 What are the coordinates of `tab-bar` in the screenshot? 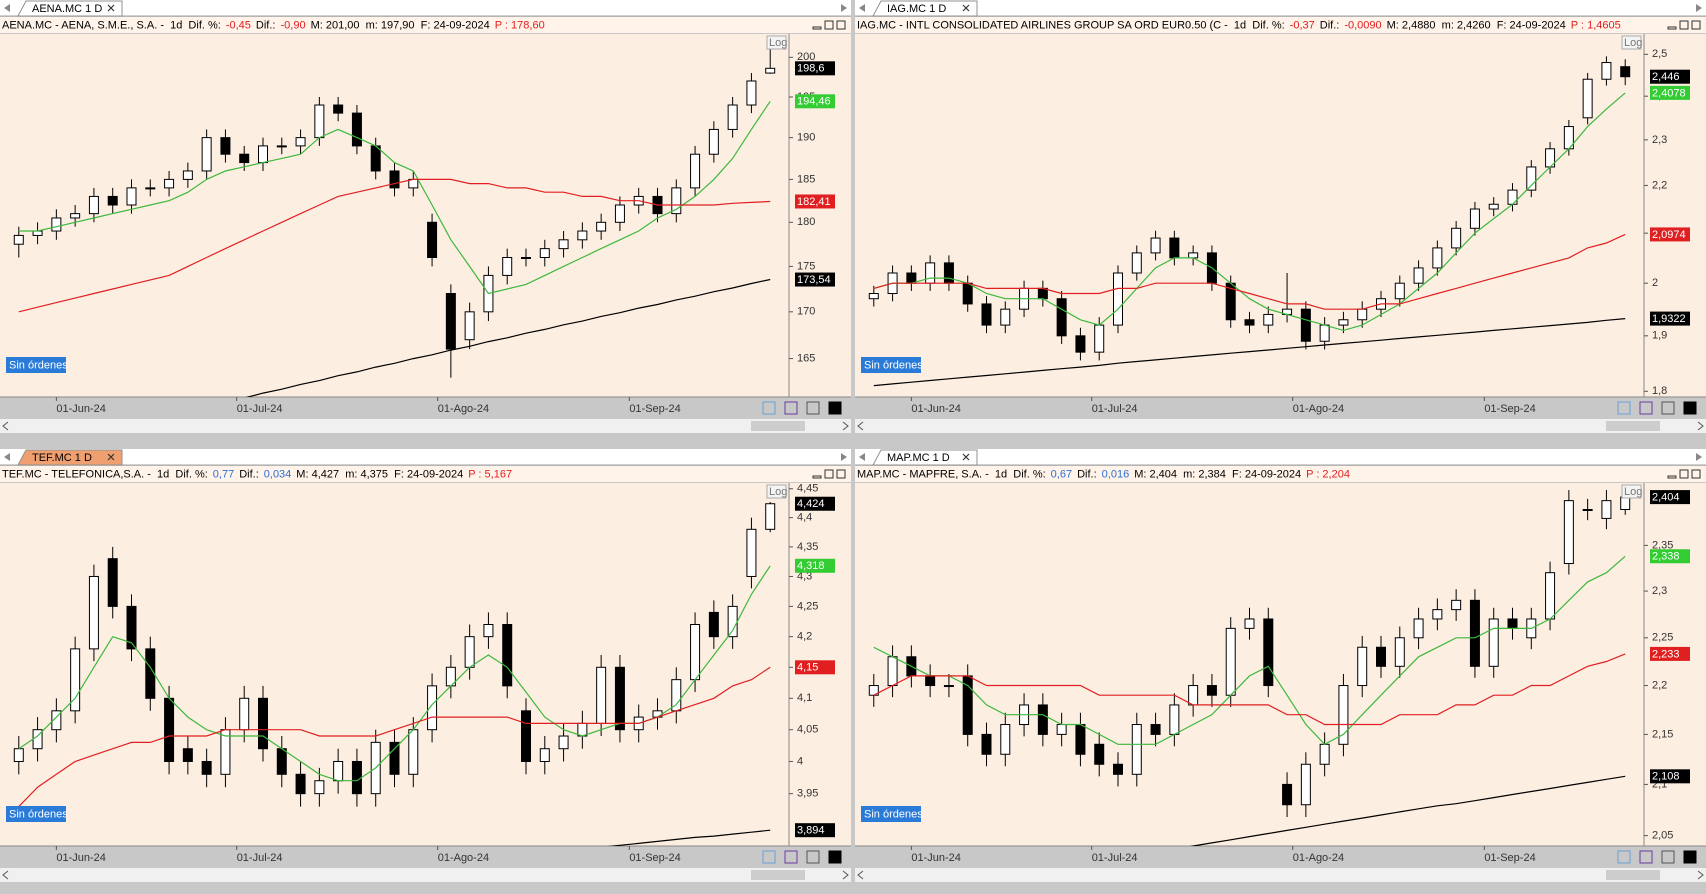 It's located at (425, 457).